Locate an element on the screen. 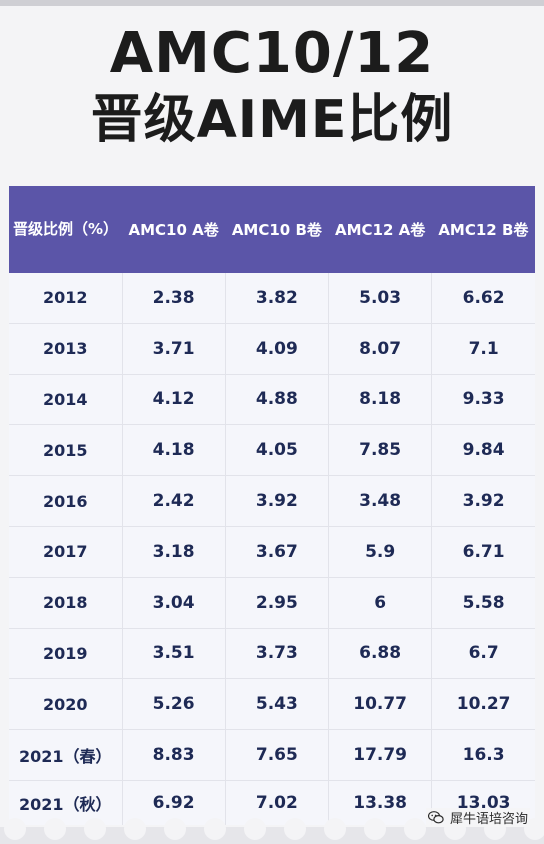 The image size is (544, 844). year-cell: 2012 is located at coordinates (66, 298).